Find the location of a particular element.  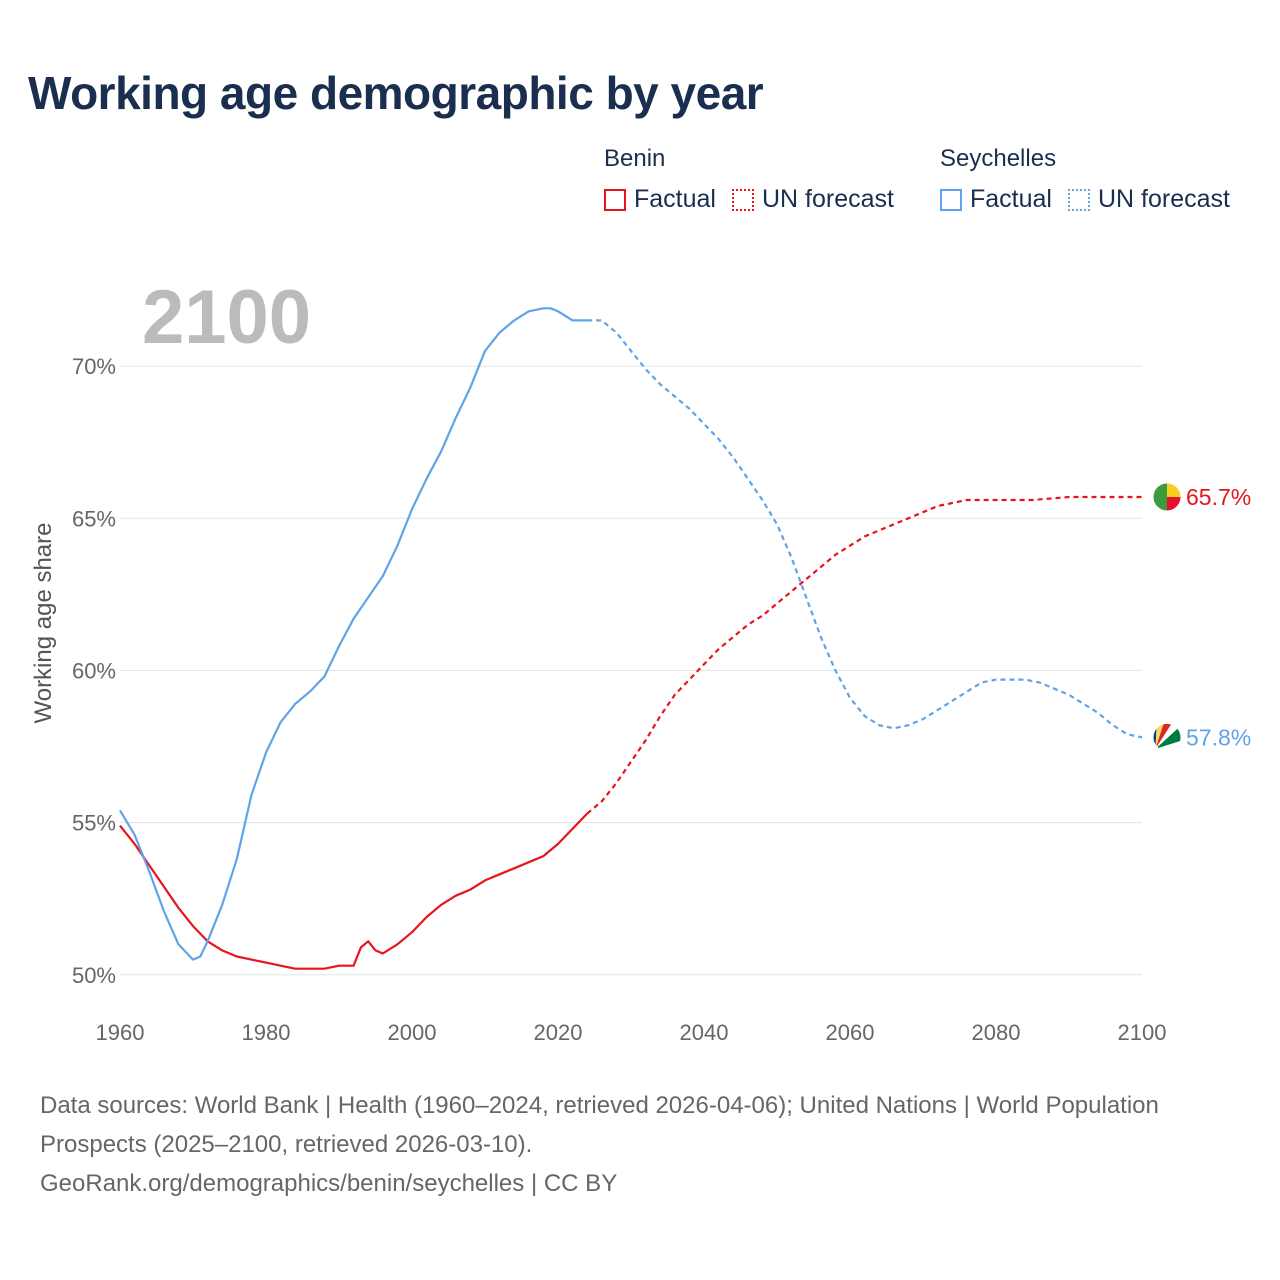

chart-title: Working age demographic by year is located at coordinates (396, 93).